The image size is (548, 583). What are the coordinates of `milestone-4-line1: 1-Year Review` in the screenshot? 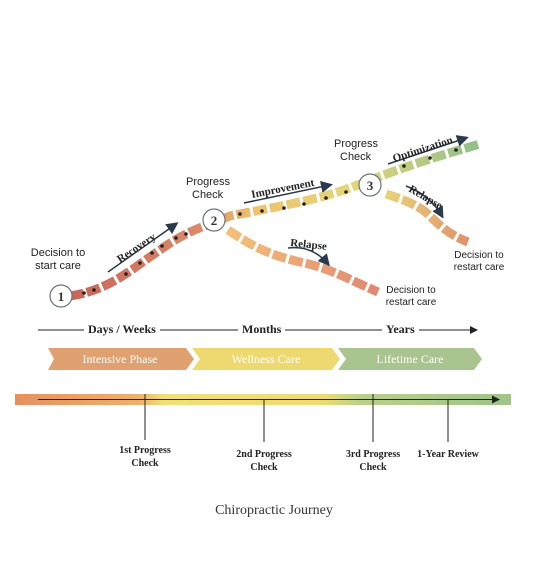 It's located at (448, 454).